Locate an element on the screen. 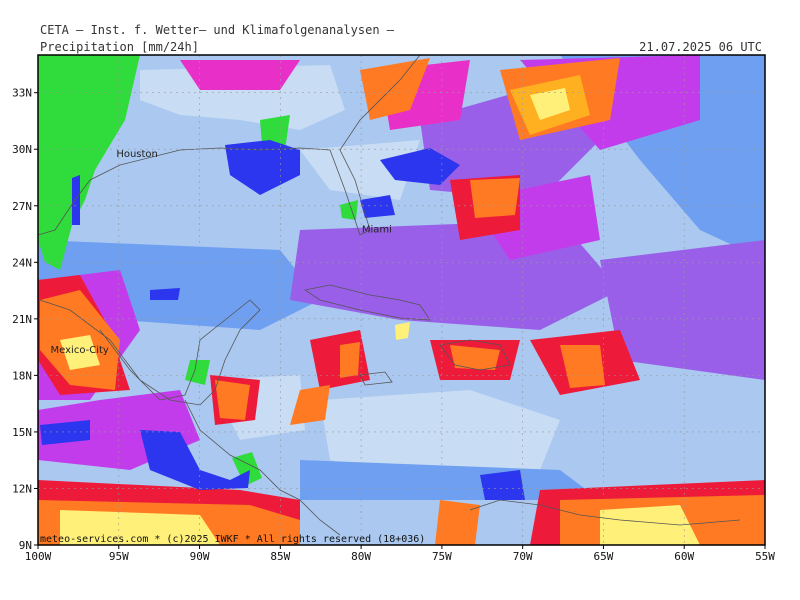 The image size is (800, 600). coastline-hispaniola is located at coordinates (475, 355).